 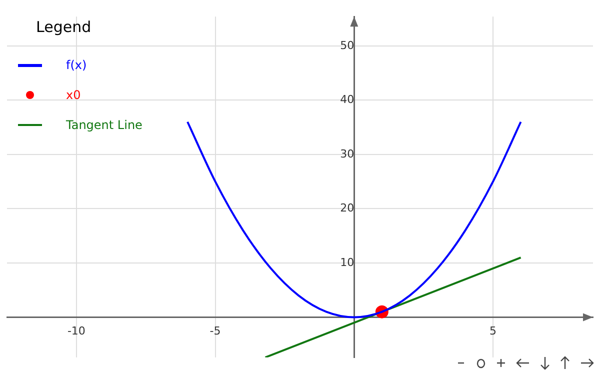 I want to click on y-tick-label: 20, so click(x=347, y=208).